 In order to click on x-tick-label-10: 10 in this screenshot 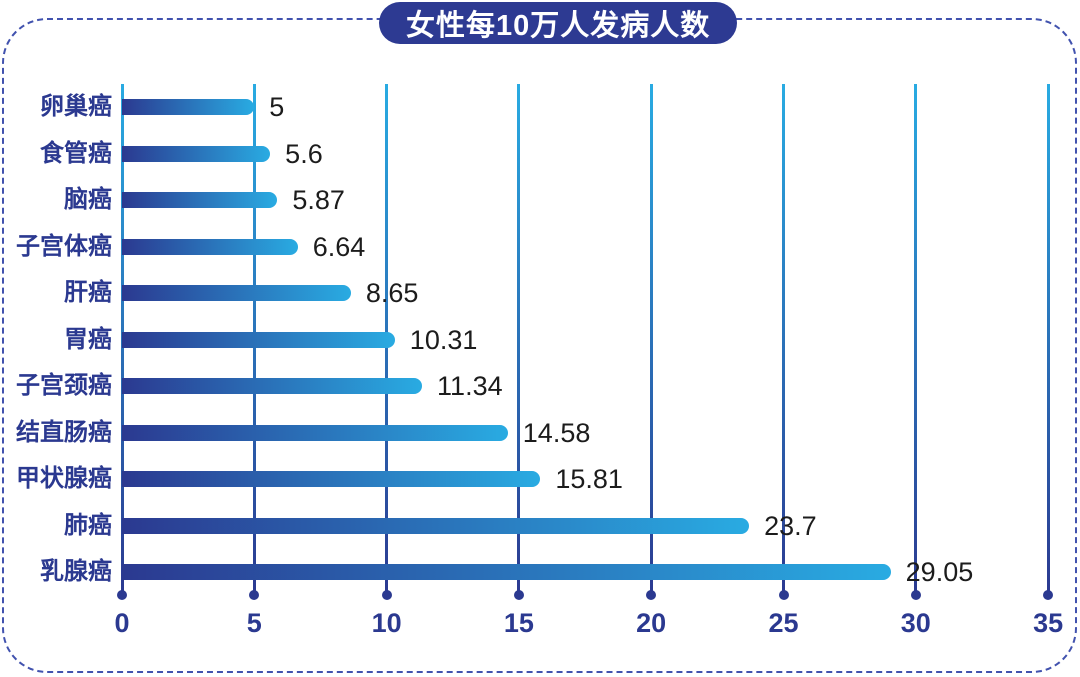, I will do `click(386, 623)`.